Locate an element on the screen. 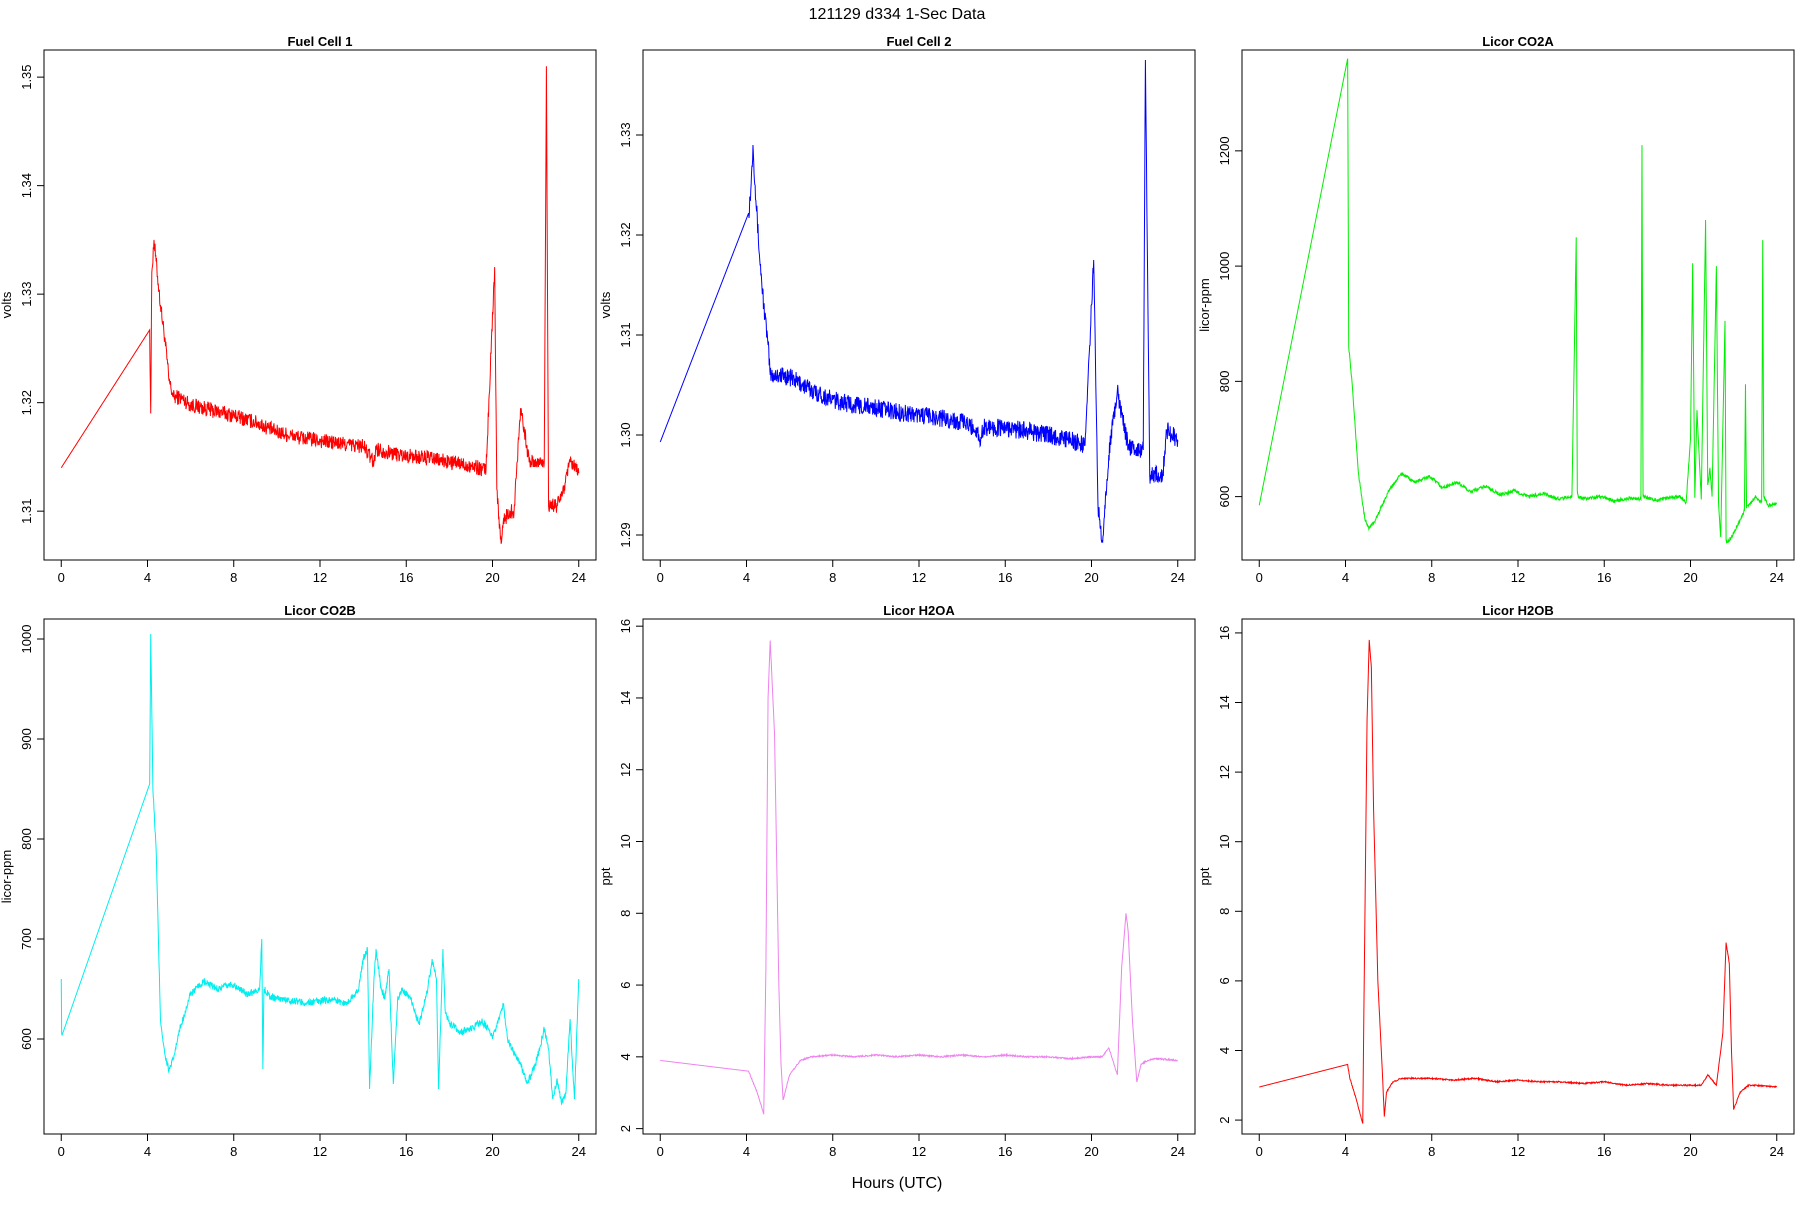 This screenshot has width=1800, height=1205. y-tick-label: 1200 is located at coordinates (1224, 150).